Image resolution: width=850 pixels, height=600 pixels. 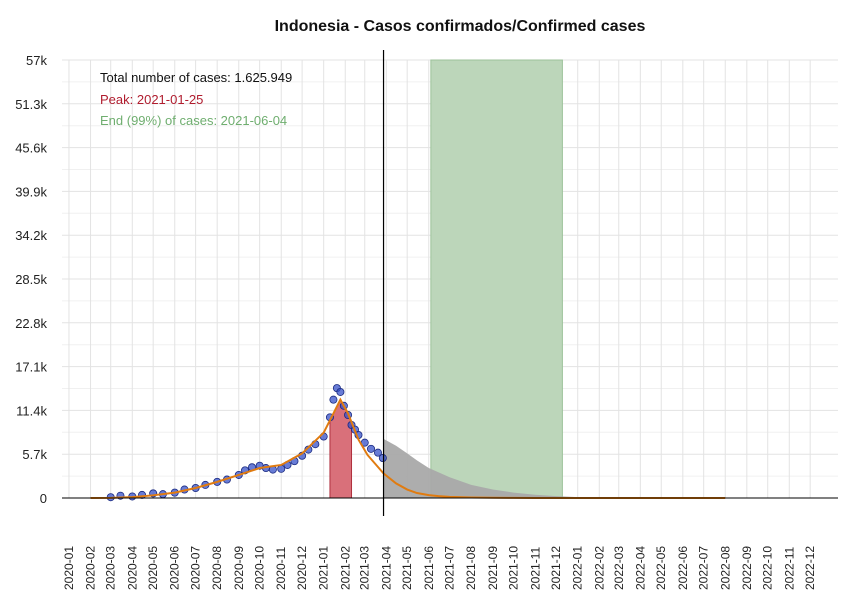 What do you see at coordinates (36, 60) in the screenshot?
I see `y-tick-label: 57k` at bounding box center [36, 60].